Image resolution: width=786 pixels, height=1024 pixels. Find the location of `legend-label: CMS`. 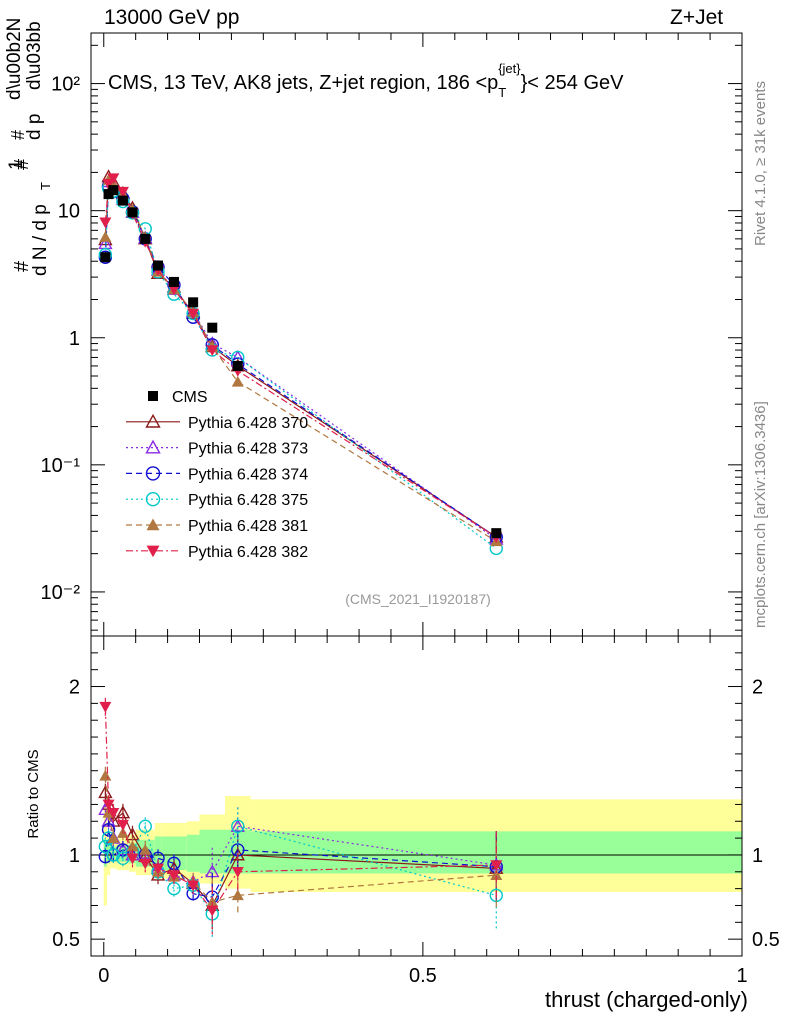

legend-label: CMS is located at coordinates (190, 397).